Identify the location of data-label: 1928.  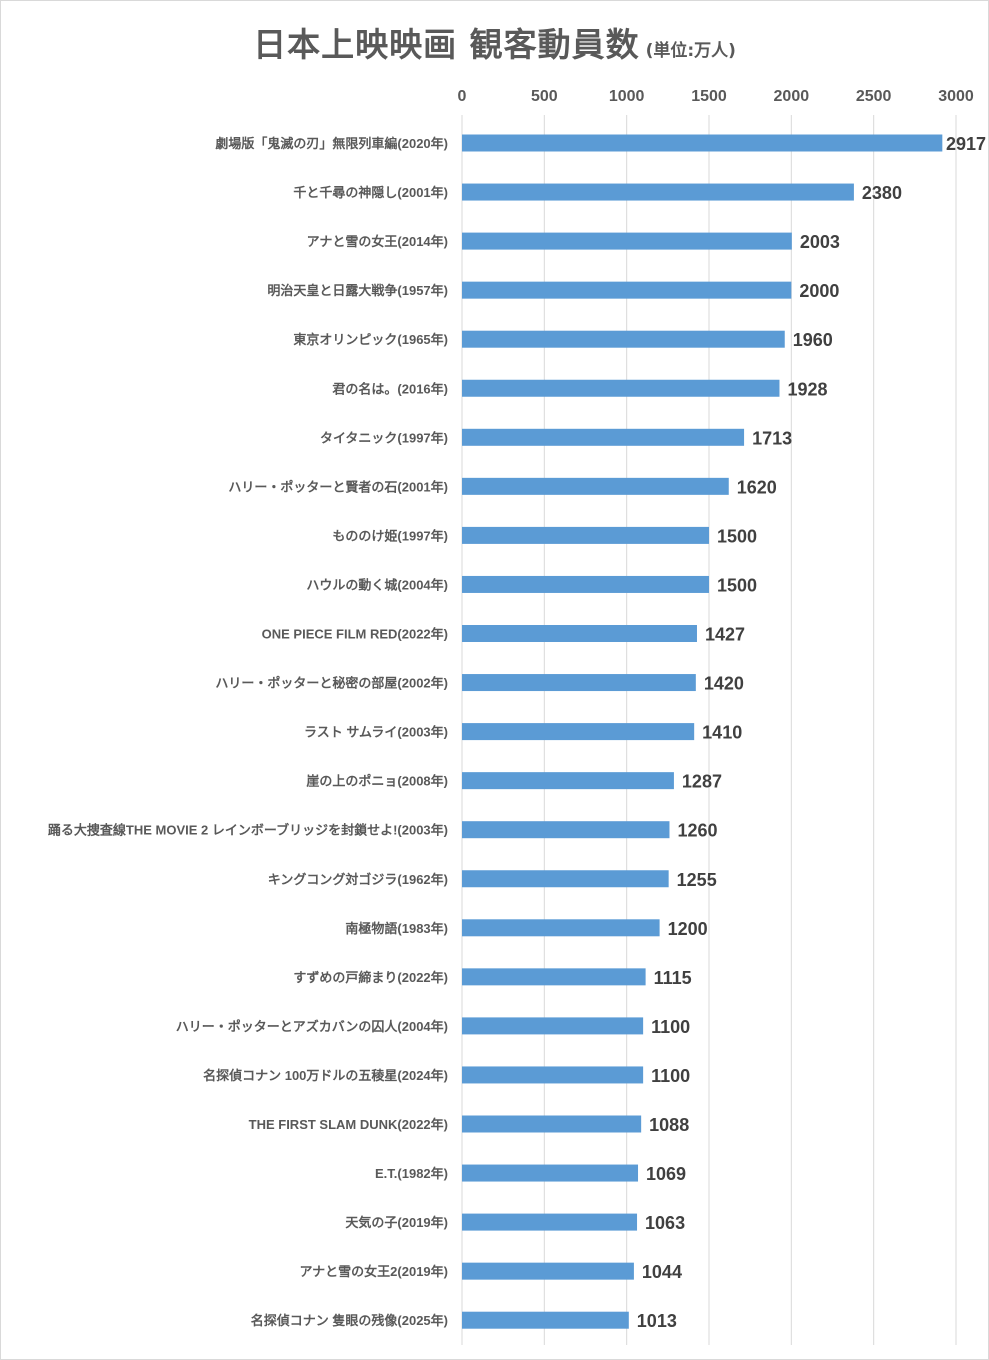
(807, 389).